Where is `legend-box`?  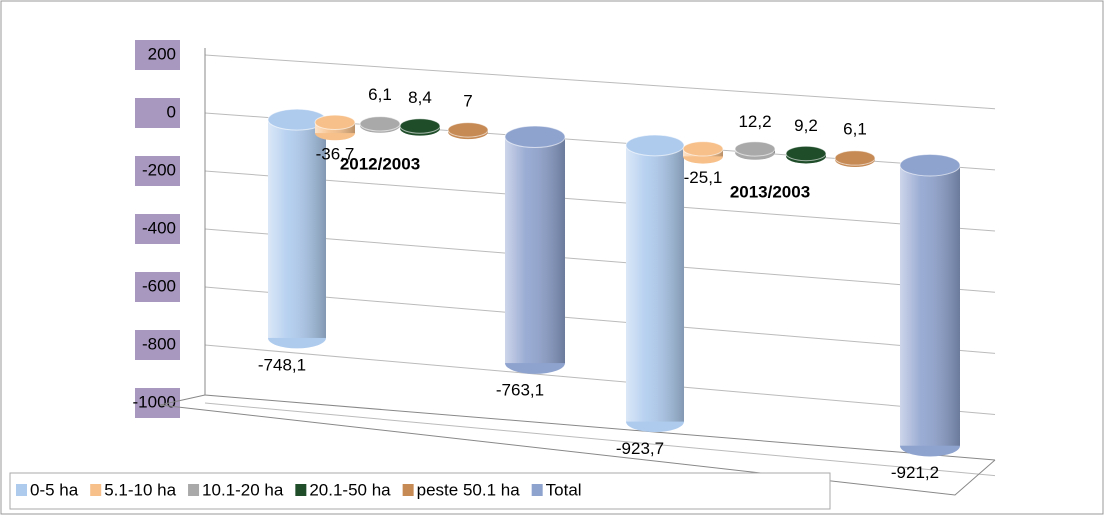 legend-box is located at coordinates (420, 491).